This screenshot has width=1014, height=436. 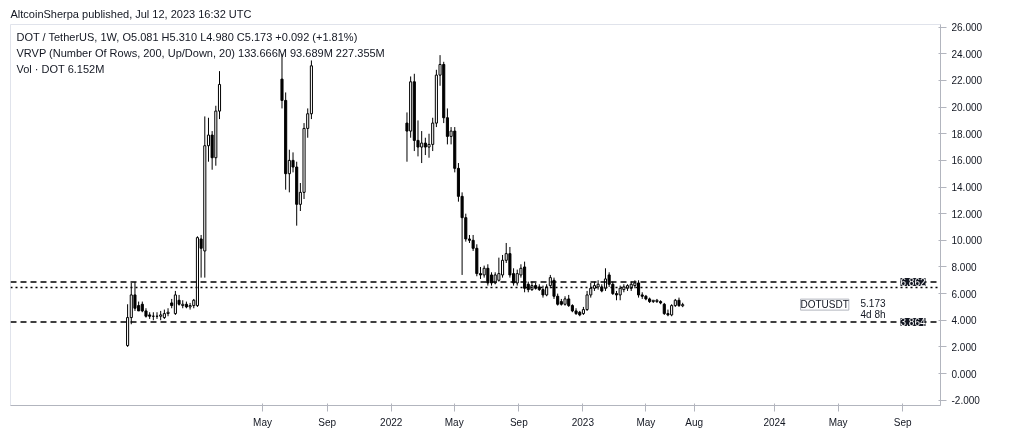 I want to click on y-tick-label: 12.000, so click(x=967, y=214).